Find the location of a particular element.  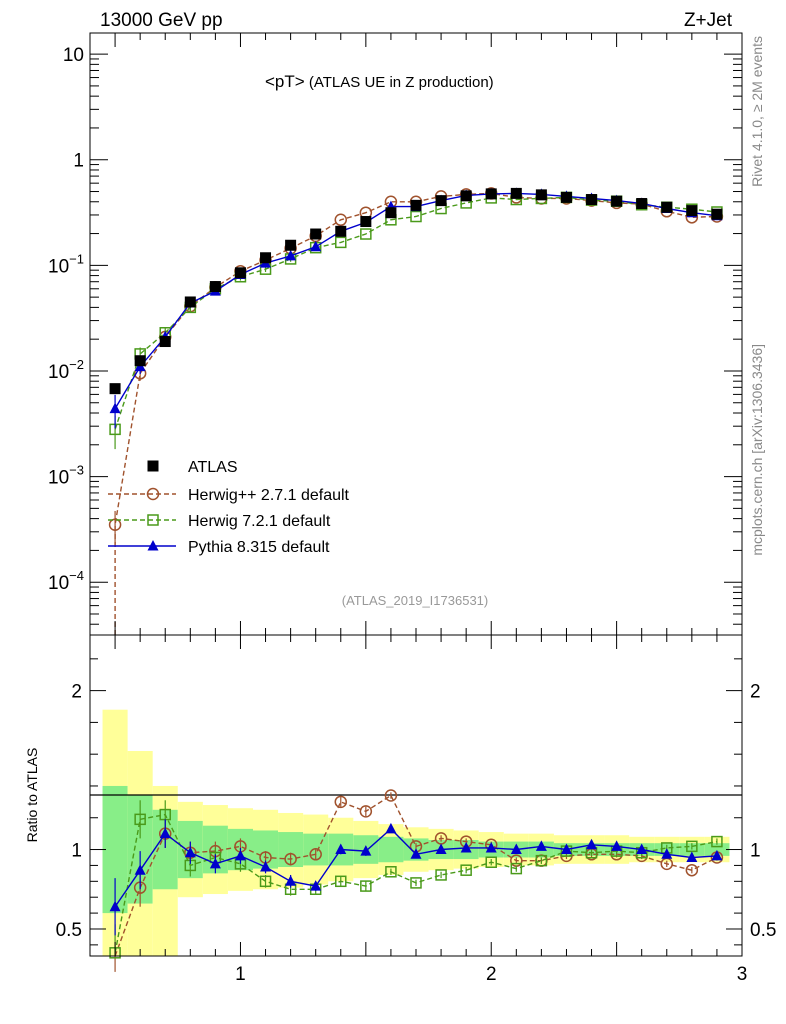

y-tick-label: 2 is located at coordinates (76, 692).